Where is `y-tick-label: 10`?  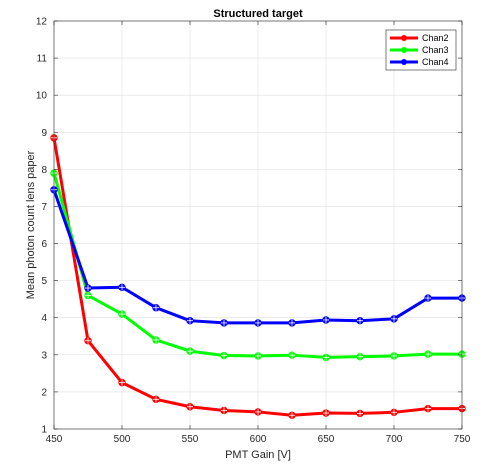 y-tick-label: 10 is located at coordinates (42, 96).